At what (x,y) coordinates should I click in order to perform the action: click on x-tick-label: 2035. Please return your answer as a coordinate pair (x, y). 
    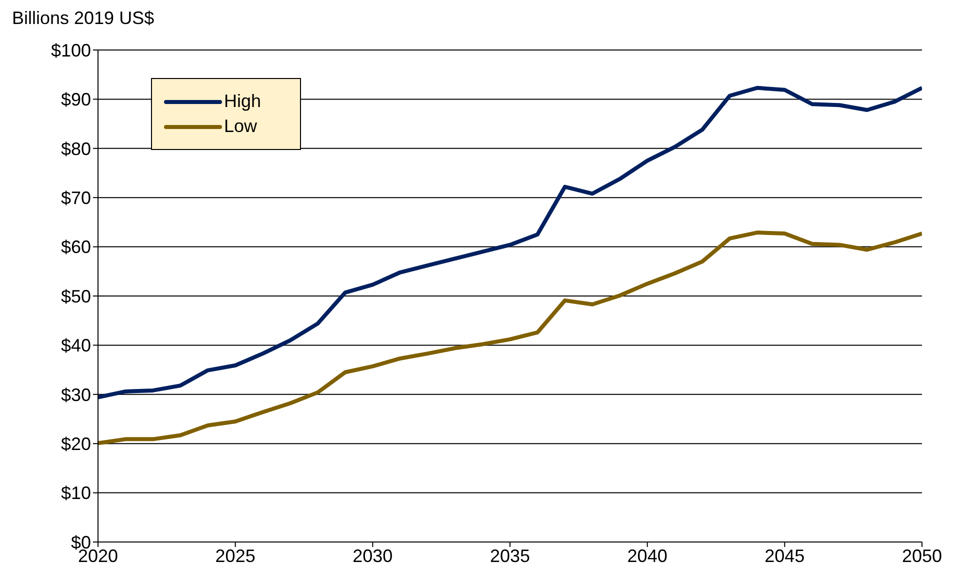
    Looking at the image, I should click on (510, 556).